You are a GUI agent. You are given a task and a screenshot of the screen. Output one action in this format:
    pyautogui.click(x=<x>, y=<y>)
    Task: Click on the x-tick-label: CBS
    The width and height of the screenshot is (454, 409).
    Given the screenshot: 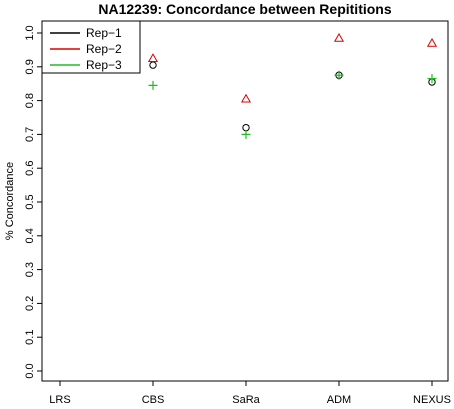 What is the action you would take?
    pyautogui.click(x=153, y=400)
    